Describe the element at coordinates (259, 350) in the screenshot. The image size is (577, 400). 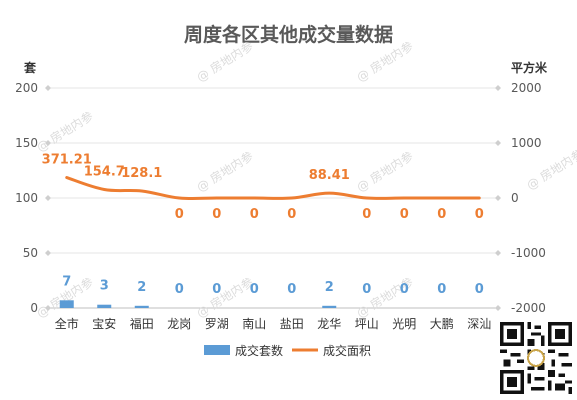
I see `legend-bar-label: 成交套数` at that location.